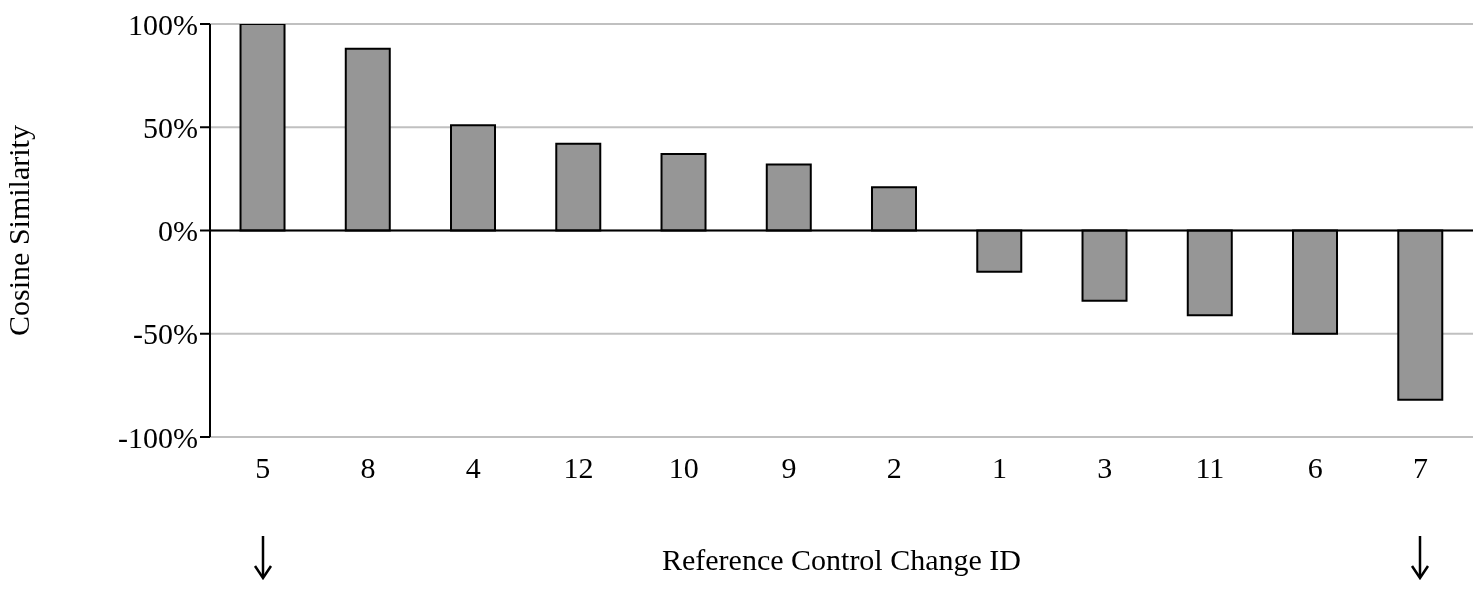  Describe the element at coordinates (1315, 468) in the screenshot. I see `x-tick-label: 6` at that location.